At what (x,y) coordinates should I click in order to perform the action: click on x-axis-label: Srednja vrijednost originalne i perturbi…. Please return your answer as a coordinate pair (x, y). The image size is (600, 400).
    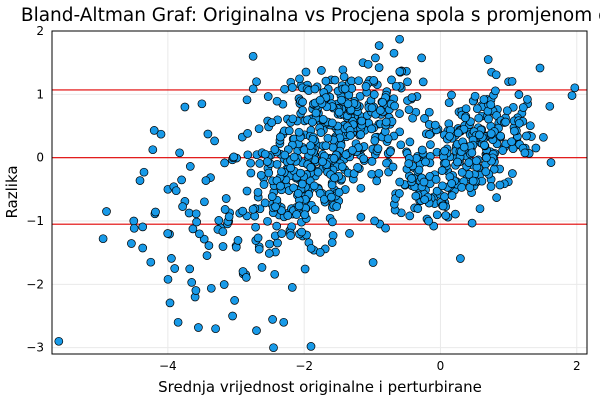
    Looking at the image, I should click on (320, 387).